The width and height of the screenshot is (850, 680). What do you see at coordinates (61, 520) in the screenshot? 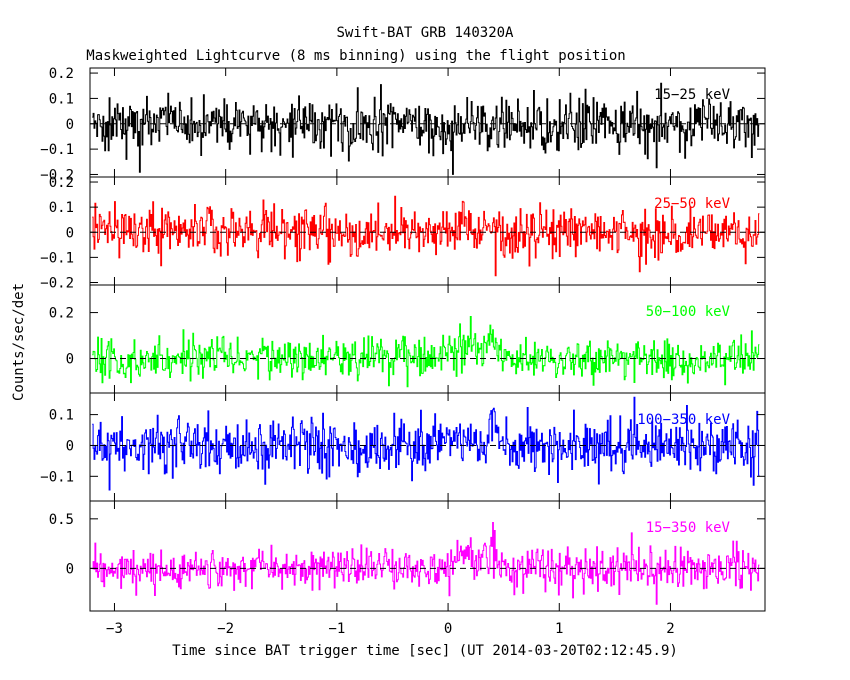
I see `y-tick-label: 0.5` at bounding box center [61, 520].